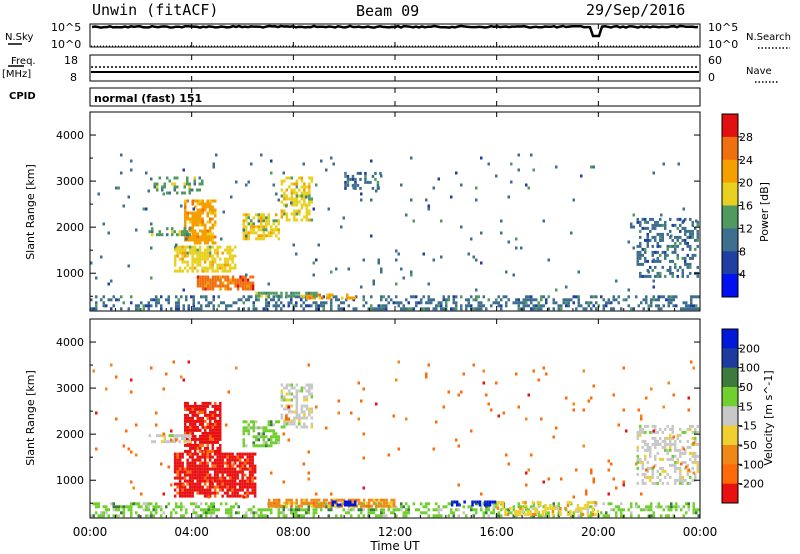 The image size is (800, 554). What do you see at coordinates (730, 397) in the screenshot?
I see `colorbar-segment` at bounding box center [730, 397].